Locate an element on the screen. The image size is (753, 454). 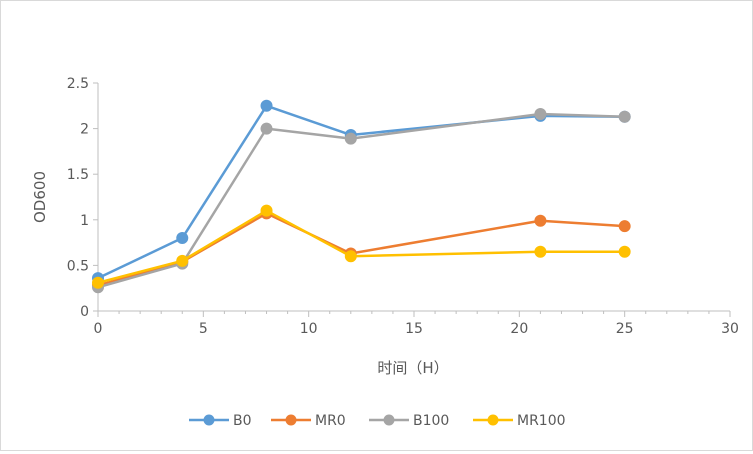
legend-item-mr0: MR0 is located at coordinates (308, 421).